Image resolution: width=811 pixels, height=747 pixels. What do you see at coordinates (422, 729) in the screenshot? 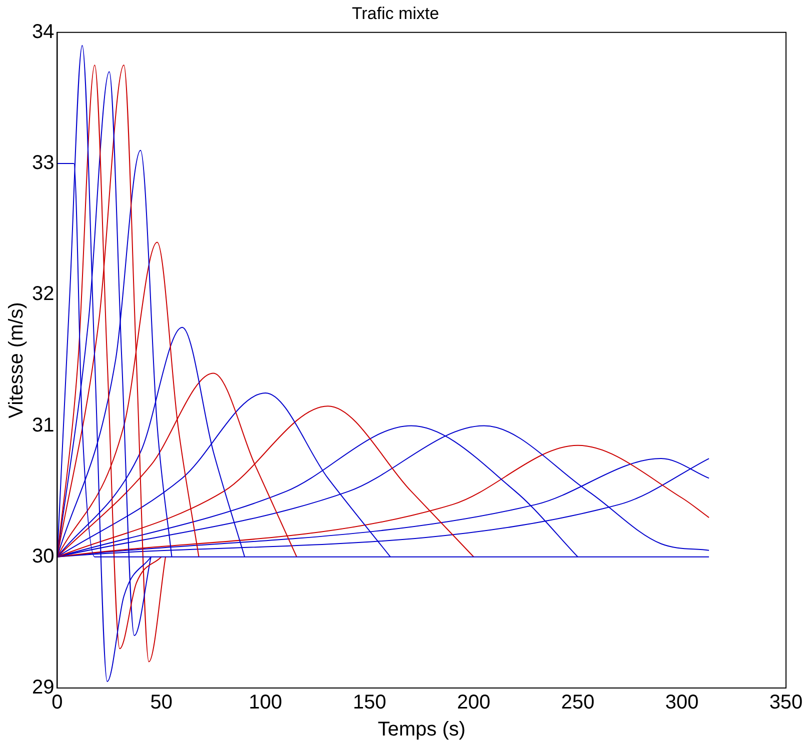
I see `x-axis-title: Temps (s)` at bounding box center [422, 729].